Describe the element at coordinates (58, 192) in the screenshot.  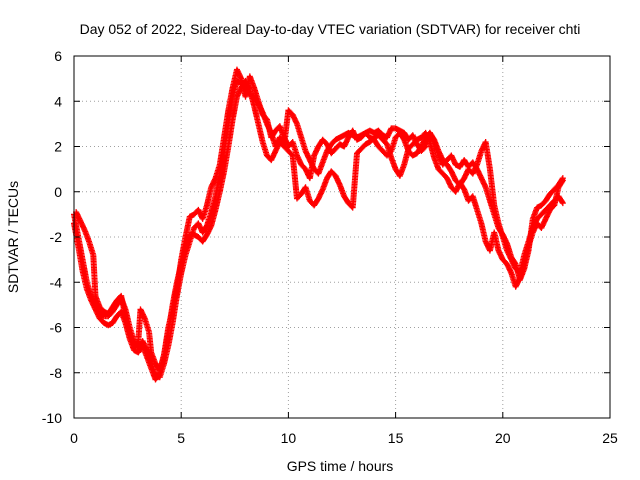
I see `y-tick-label: 0` at that location.